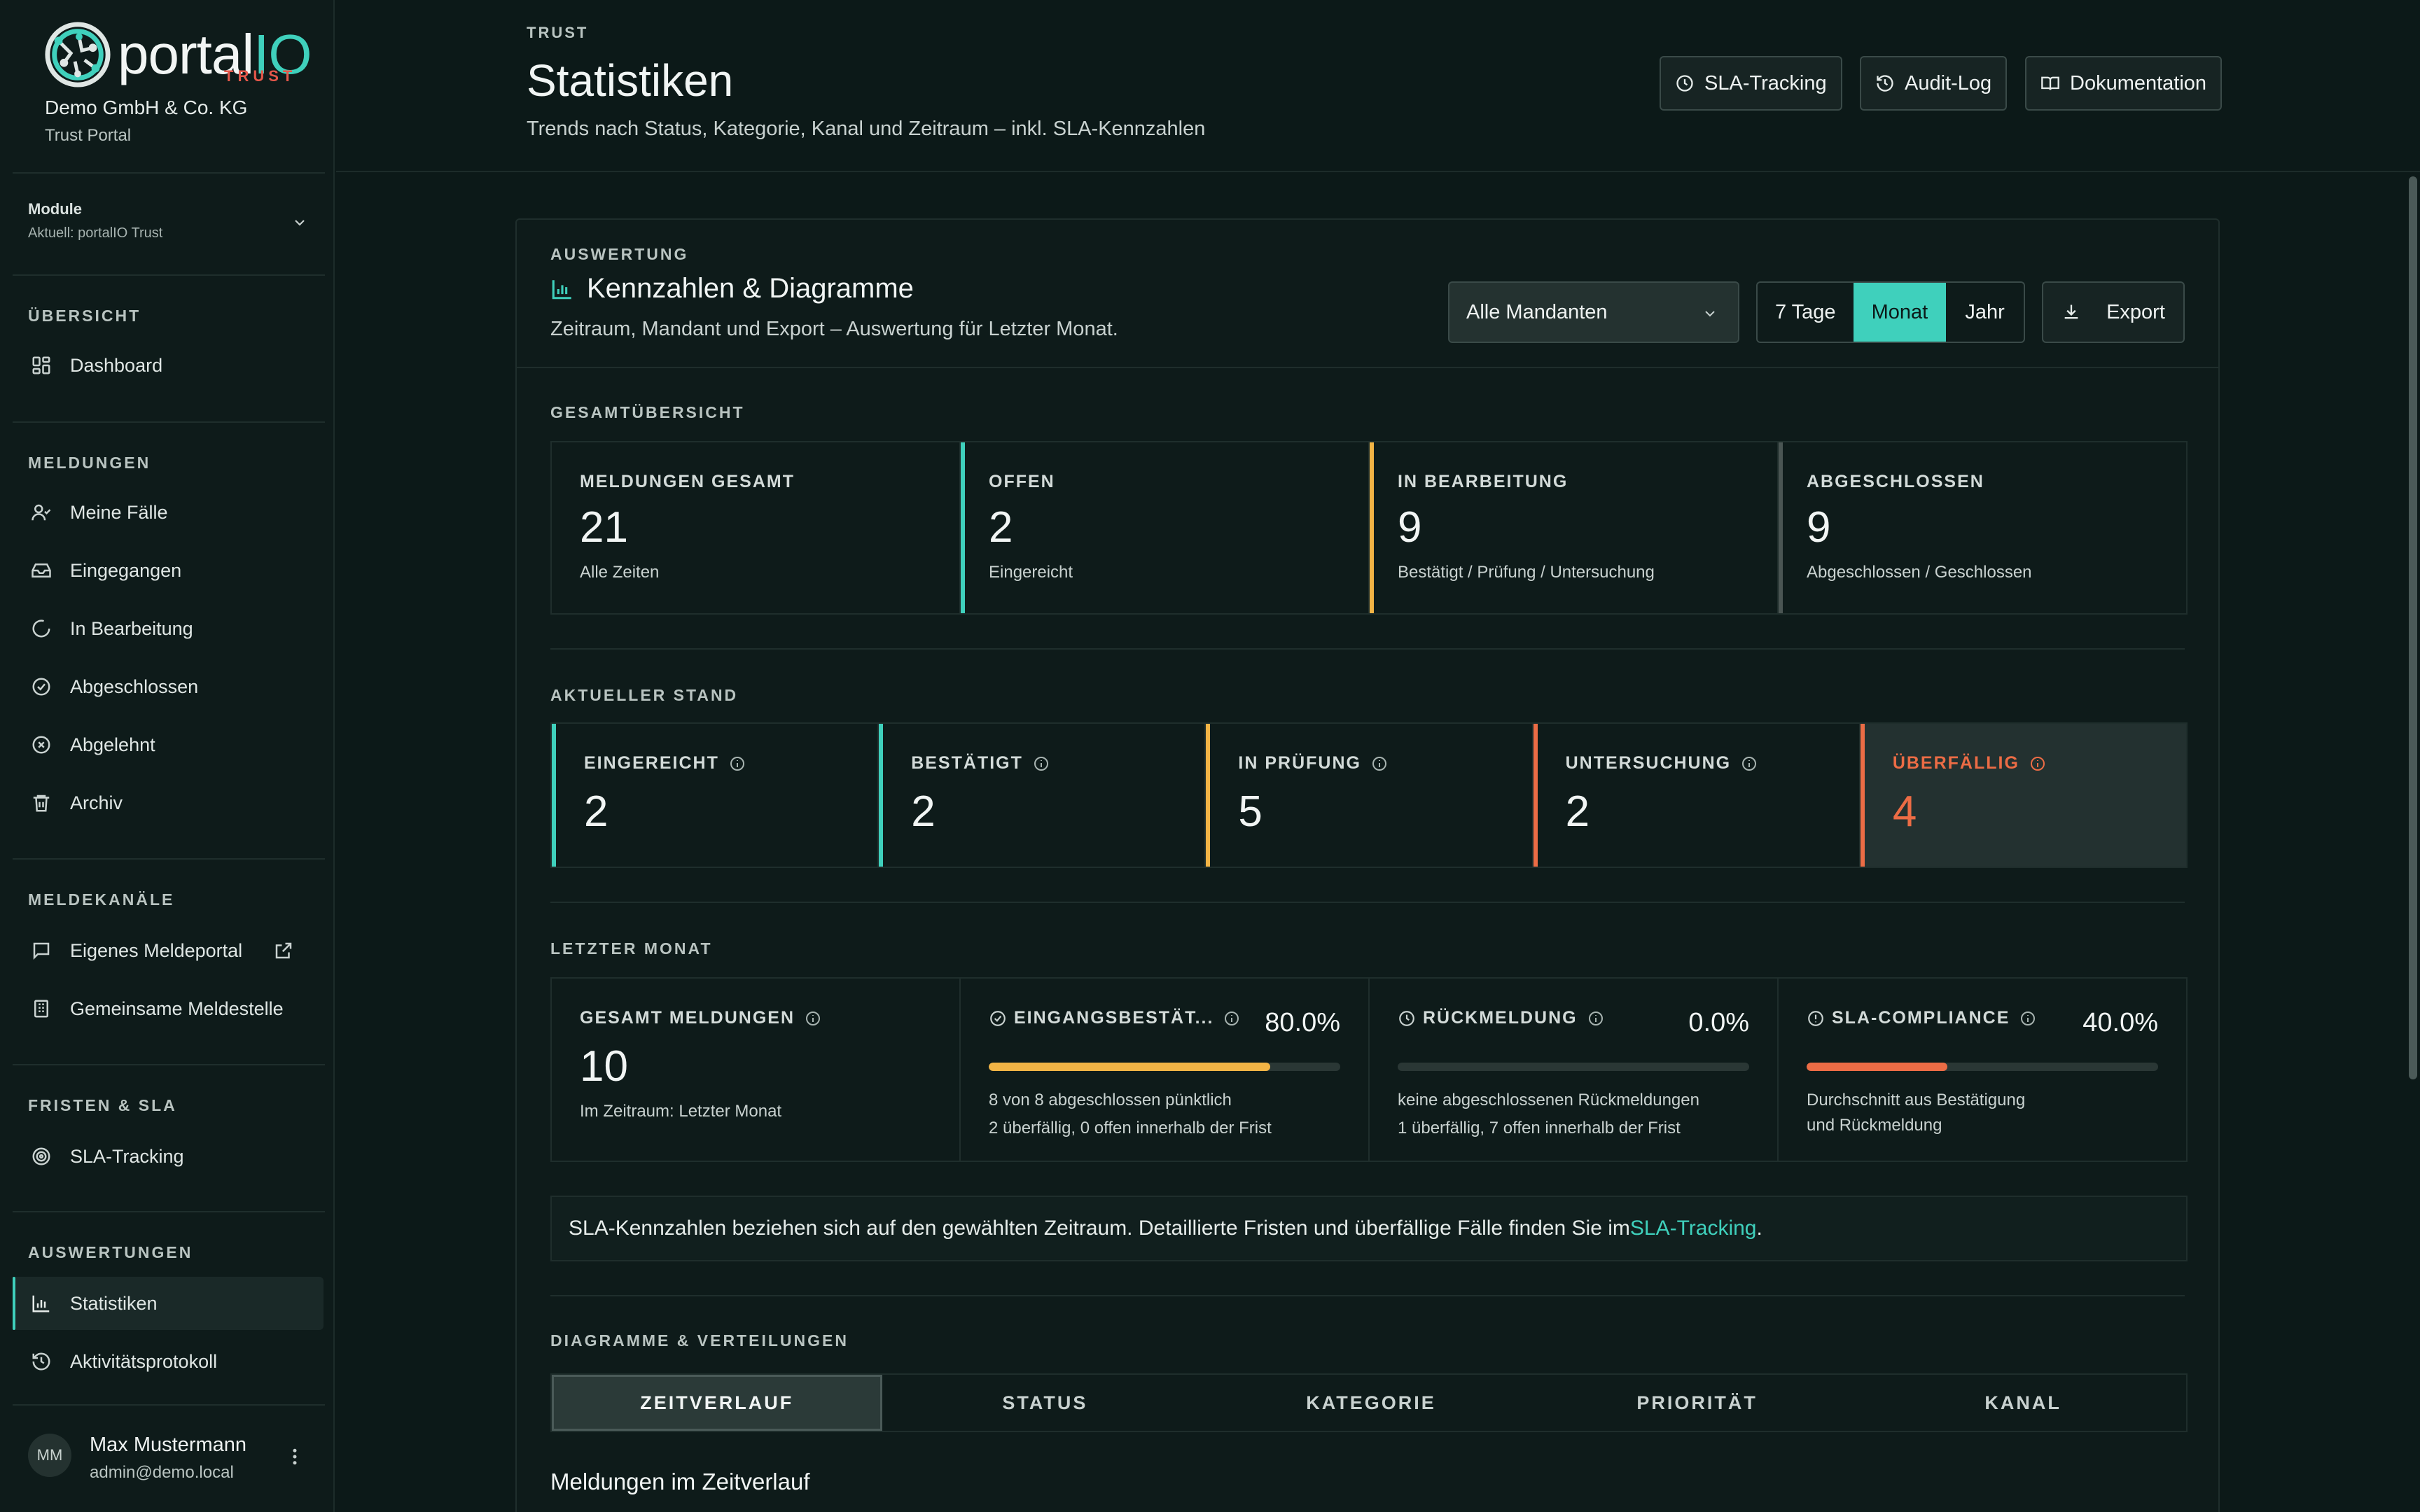 The image size is (2420, 1512). What do you see at coordinates (89, 463) in the screenshot?
I see `sidebar-section-meldungen: MELDUNGEN` at bounding box center [89, 463].